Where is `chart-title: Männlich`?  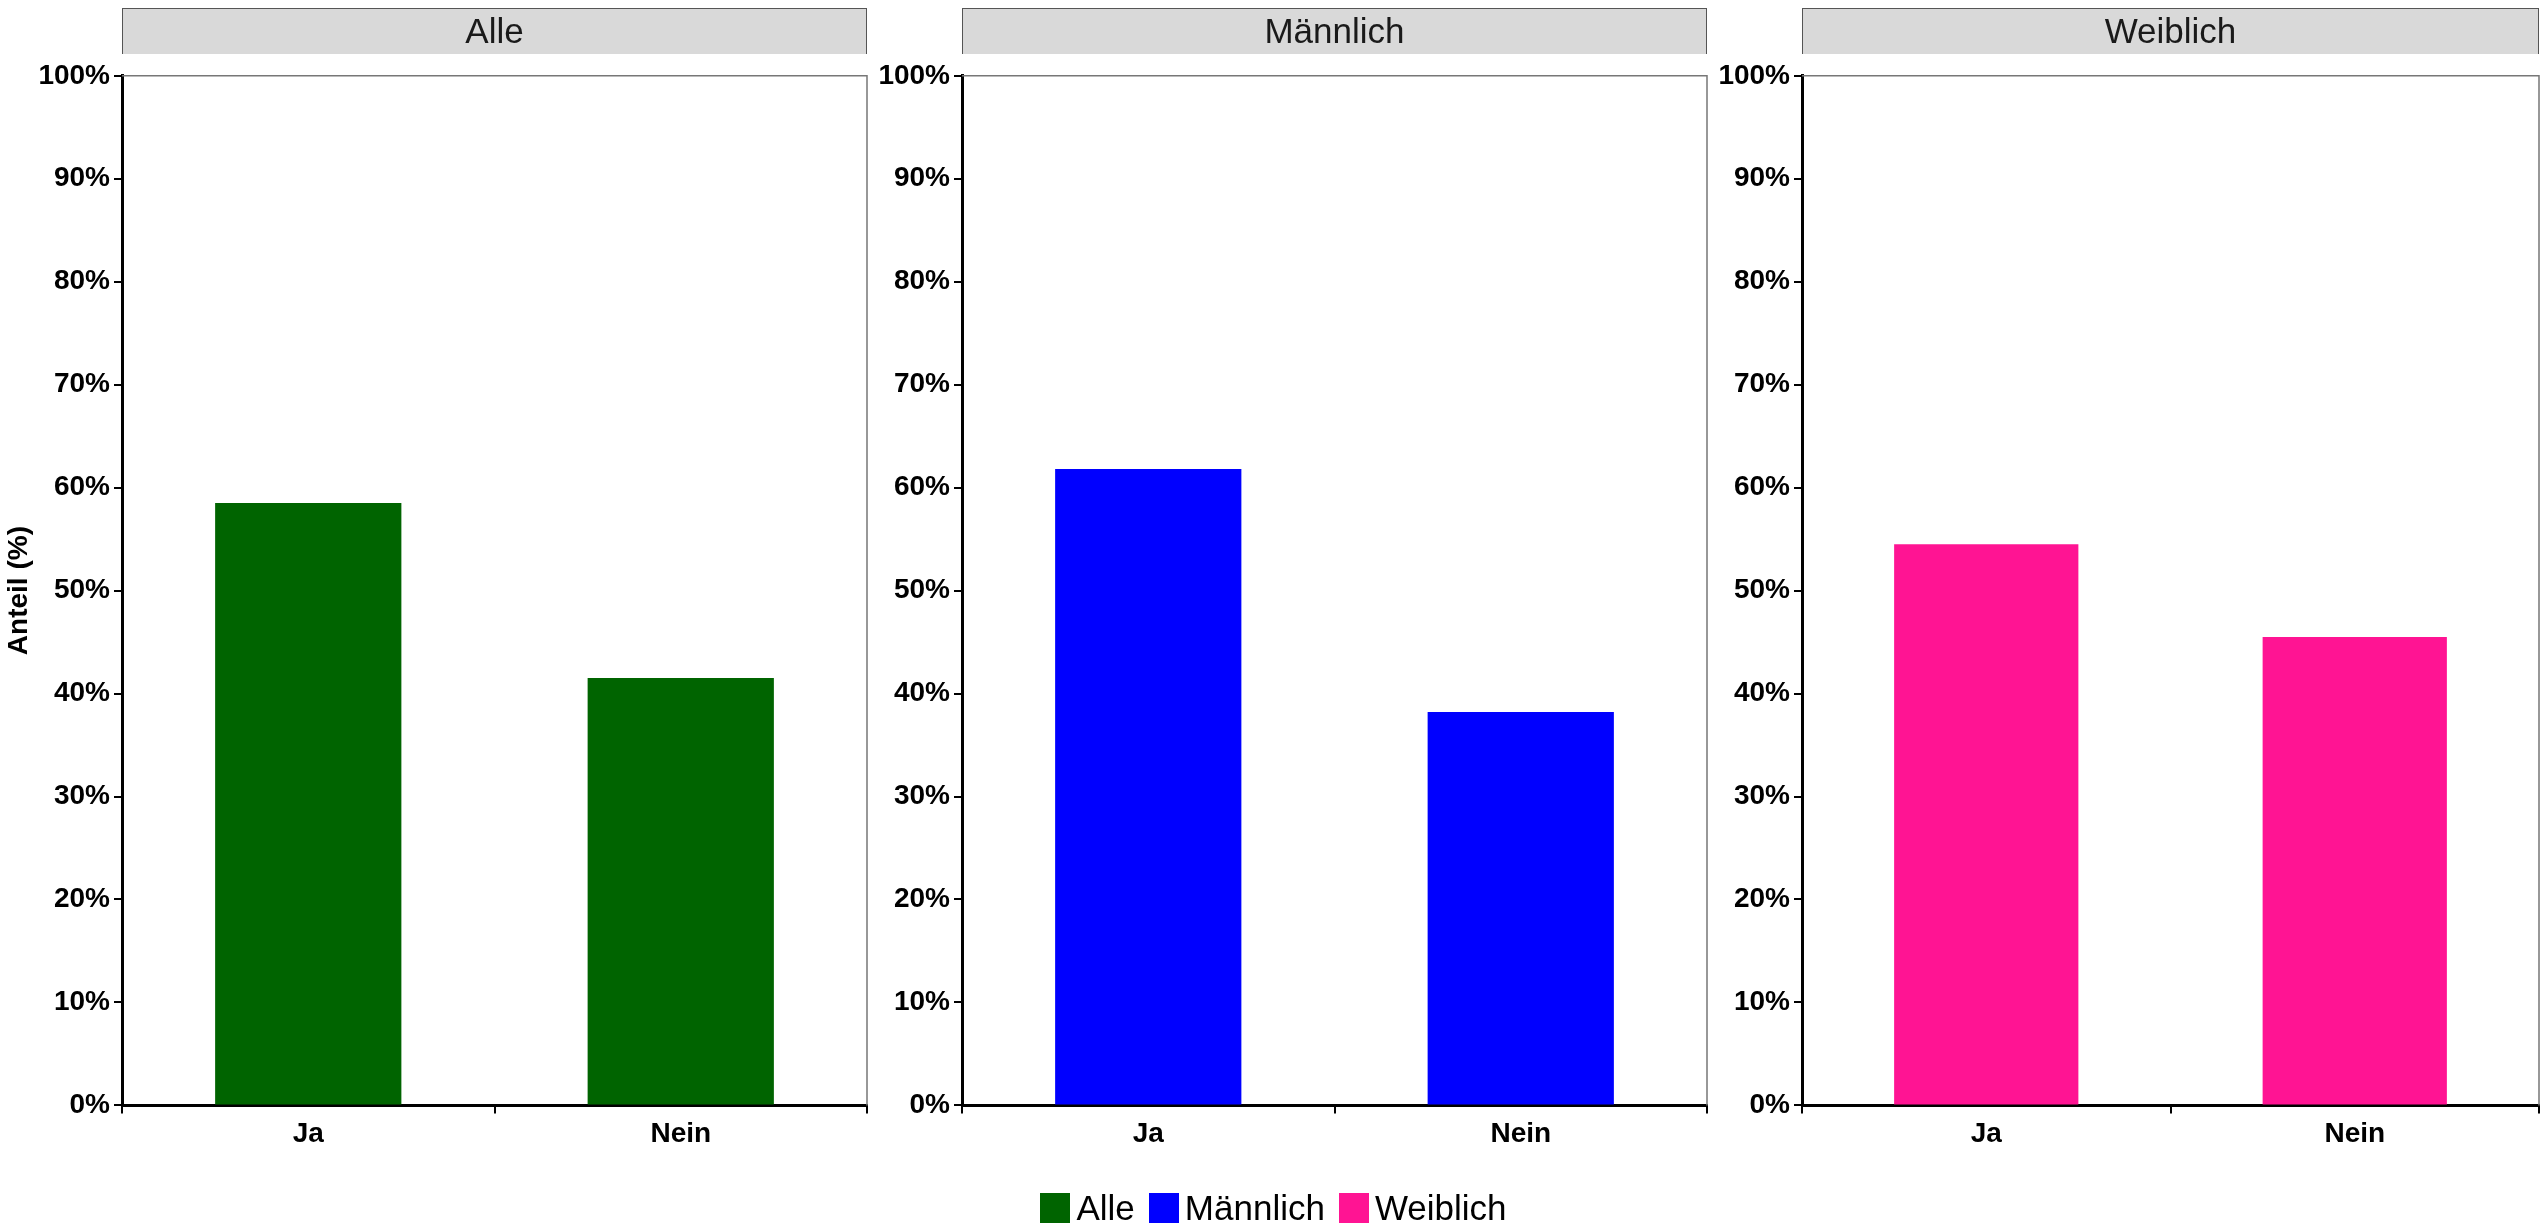 chart-title: Männlich is located at coordinates (1334, 31).